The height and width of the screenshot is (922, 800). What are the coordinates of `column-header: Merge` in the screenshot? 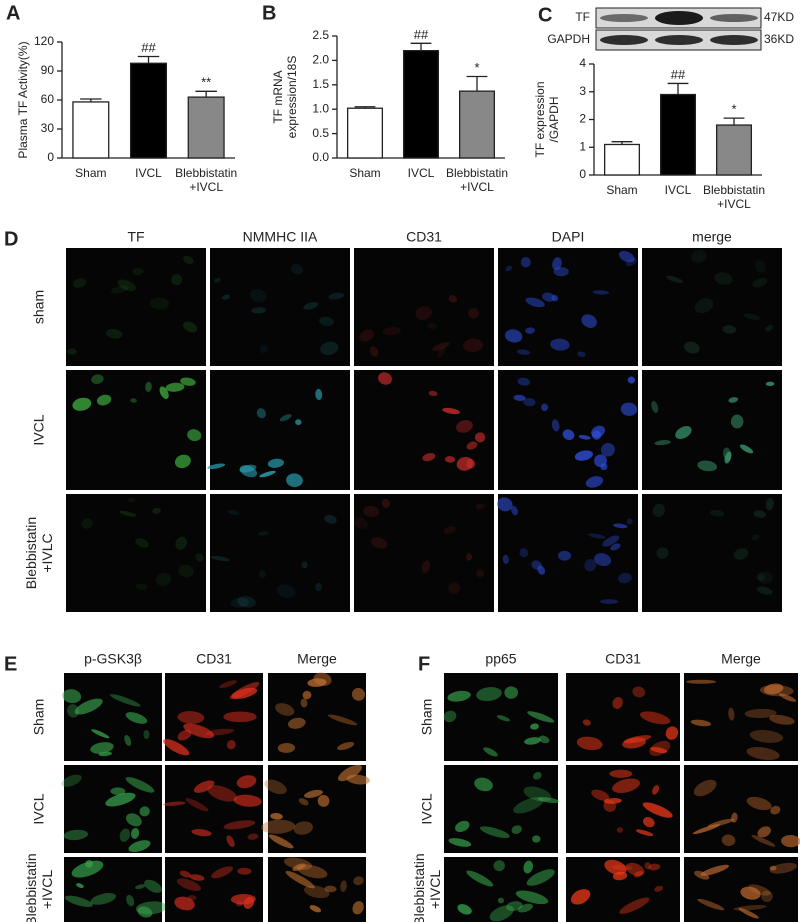 It's located at (741, 659).